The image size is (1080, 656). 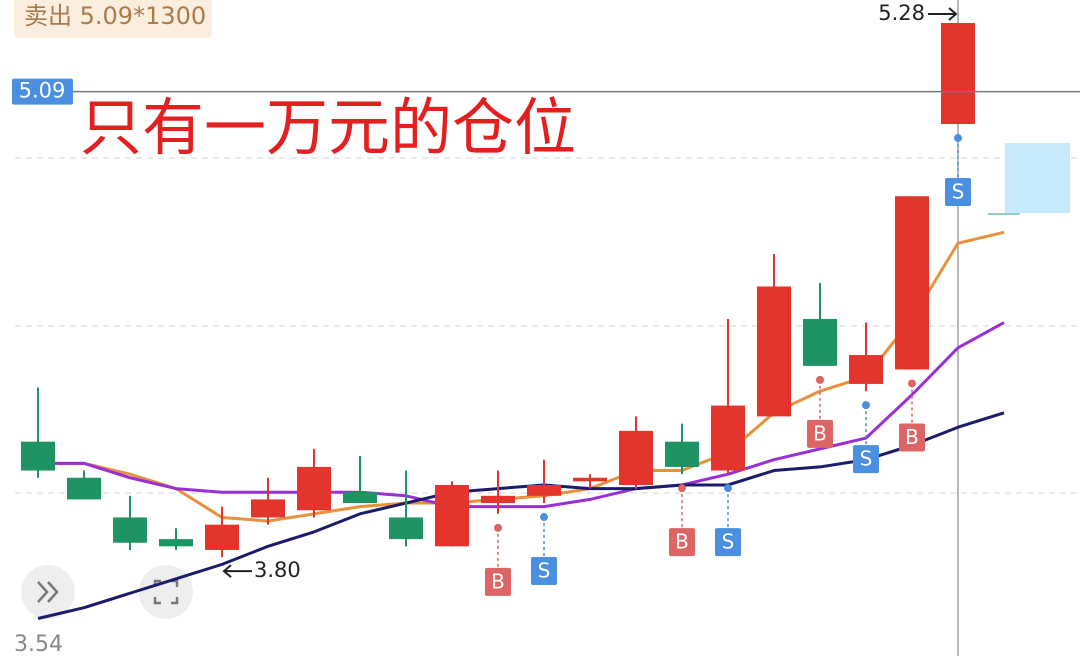 I want to click on expand-icon, so click(x=48, y=592).